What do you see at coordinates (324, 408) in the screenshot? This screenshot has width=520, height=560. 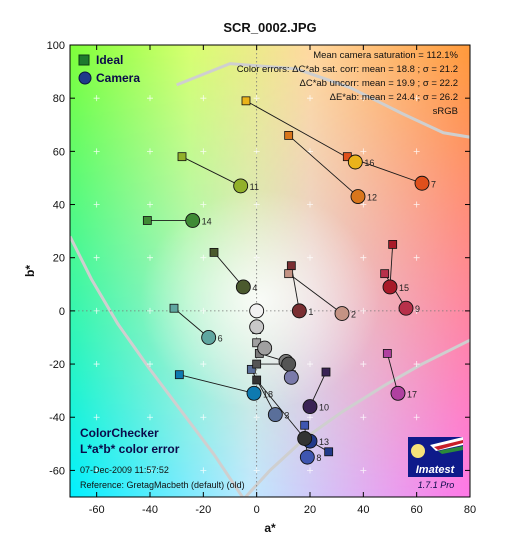 I see `point-label-10: 10` at bounding box center [324, 408].